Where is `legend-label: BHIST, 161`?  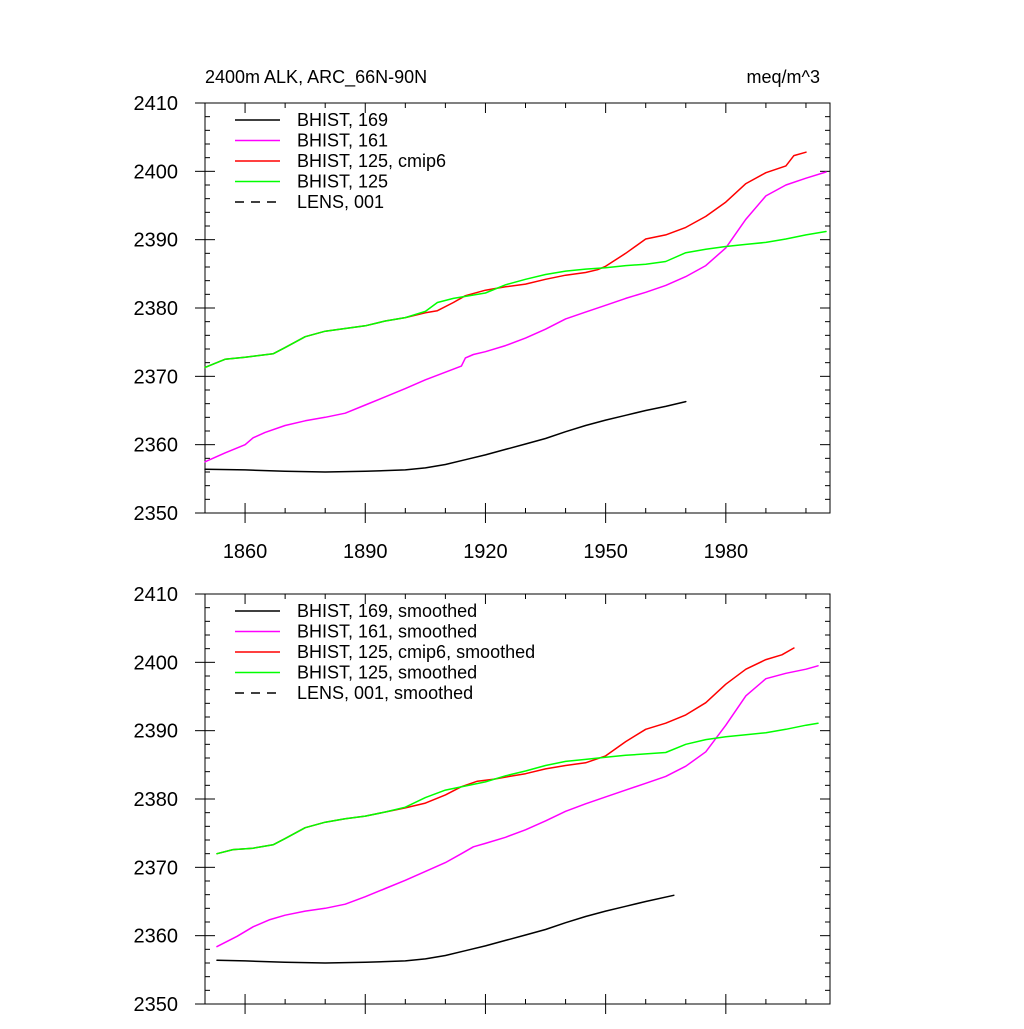
legend-label: BHIST, 161 is located at coordinates (342, 141).